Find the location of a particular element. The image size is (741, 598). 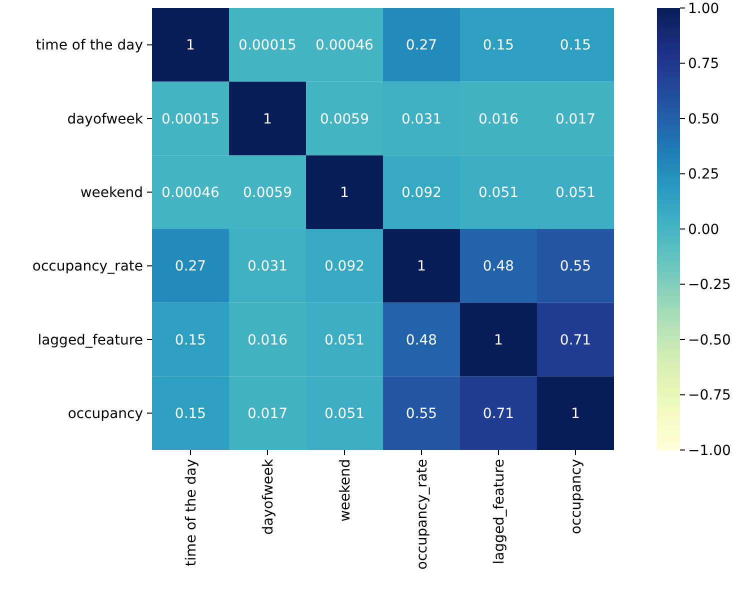

y-tick-label: dayofweek is located at coordinates (105, 119).